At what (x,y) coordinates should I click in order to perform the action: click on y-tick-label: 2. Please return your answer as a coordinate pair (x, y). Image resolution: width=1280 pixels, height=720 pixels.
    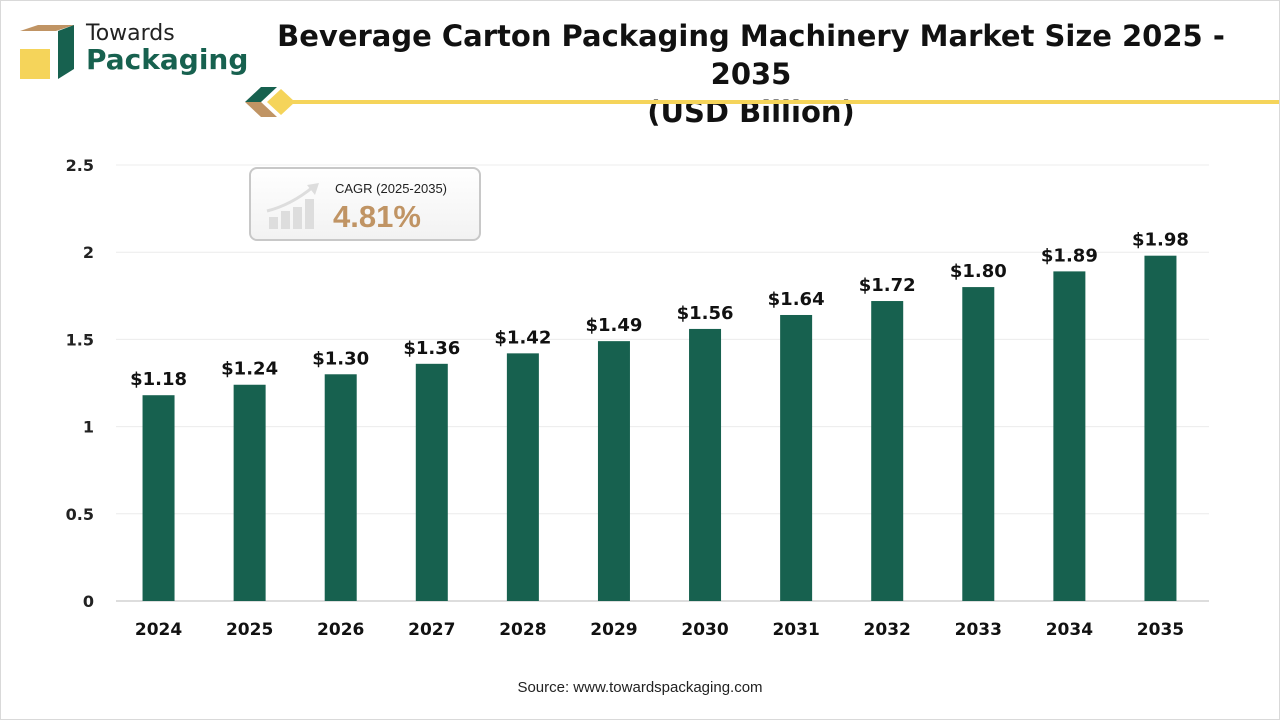
    Looking at the image, I should click on (88, 252).